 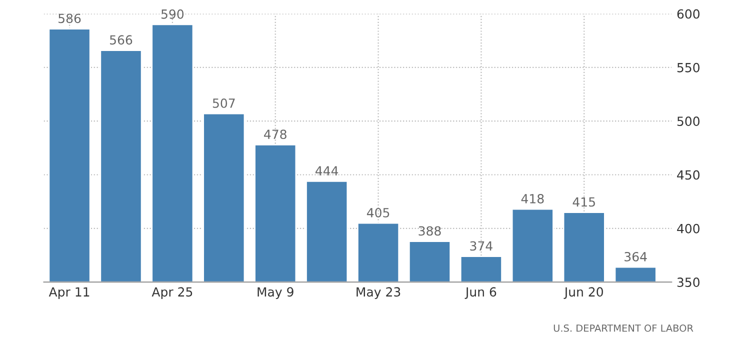 I want to click on data-label: 586, so click(x=69, y=19).